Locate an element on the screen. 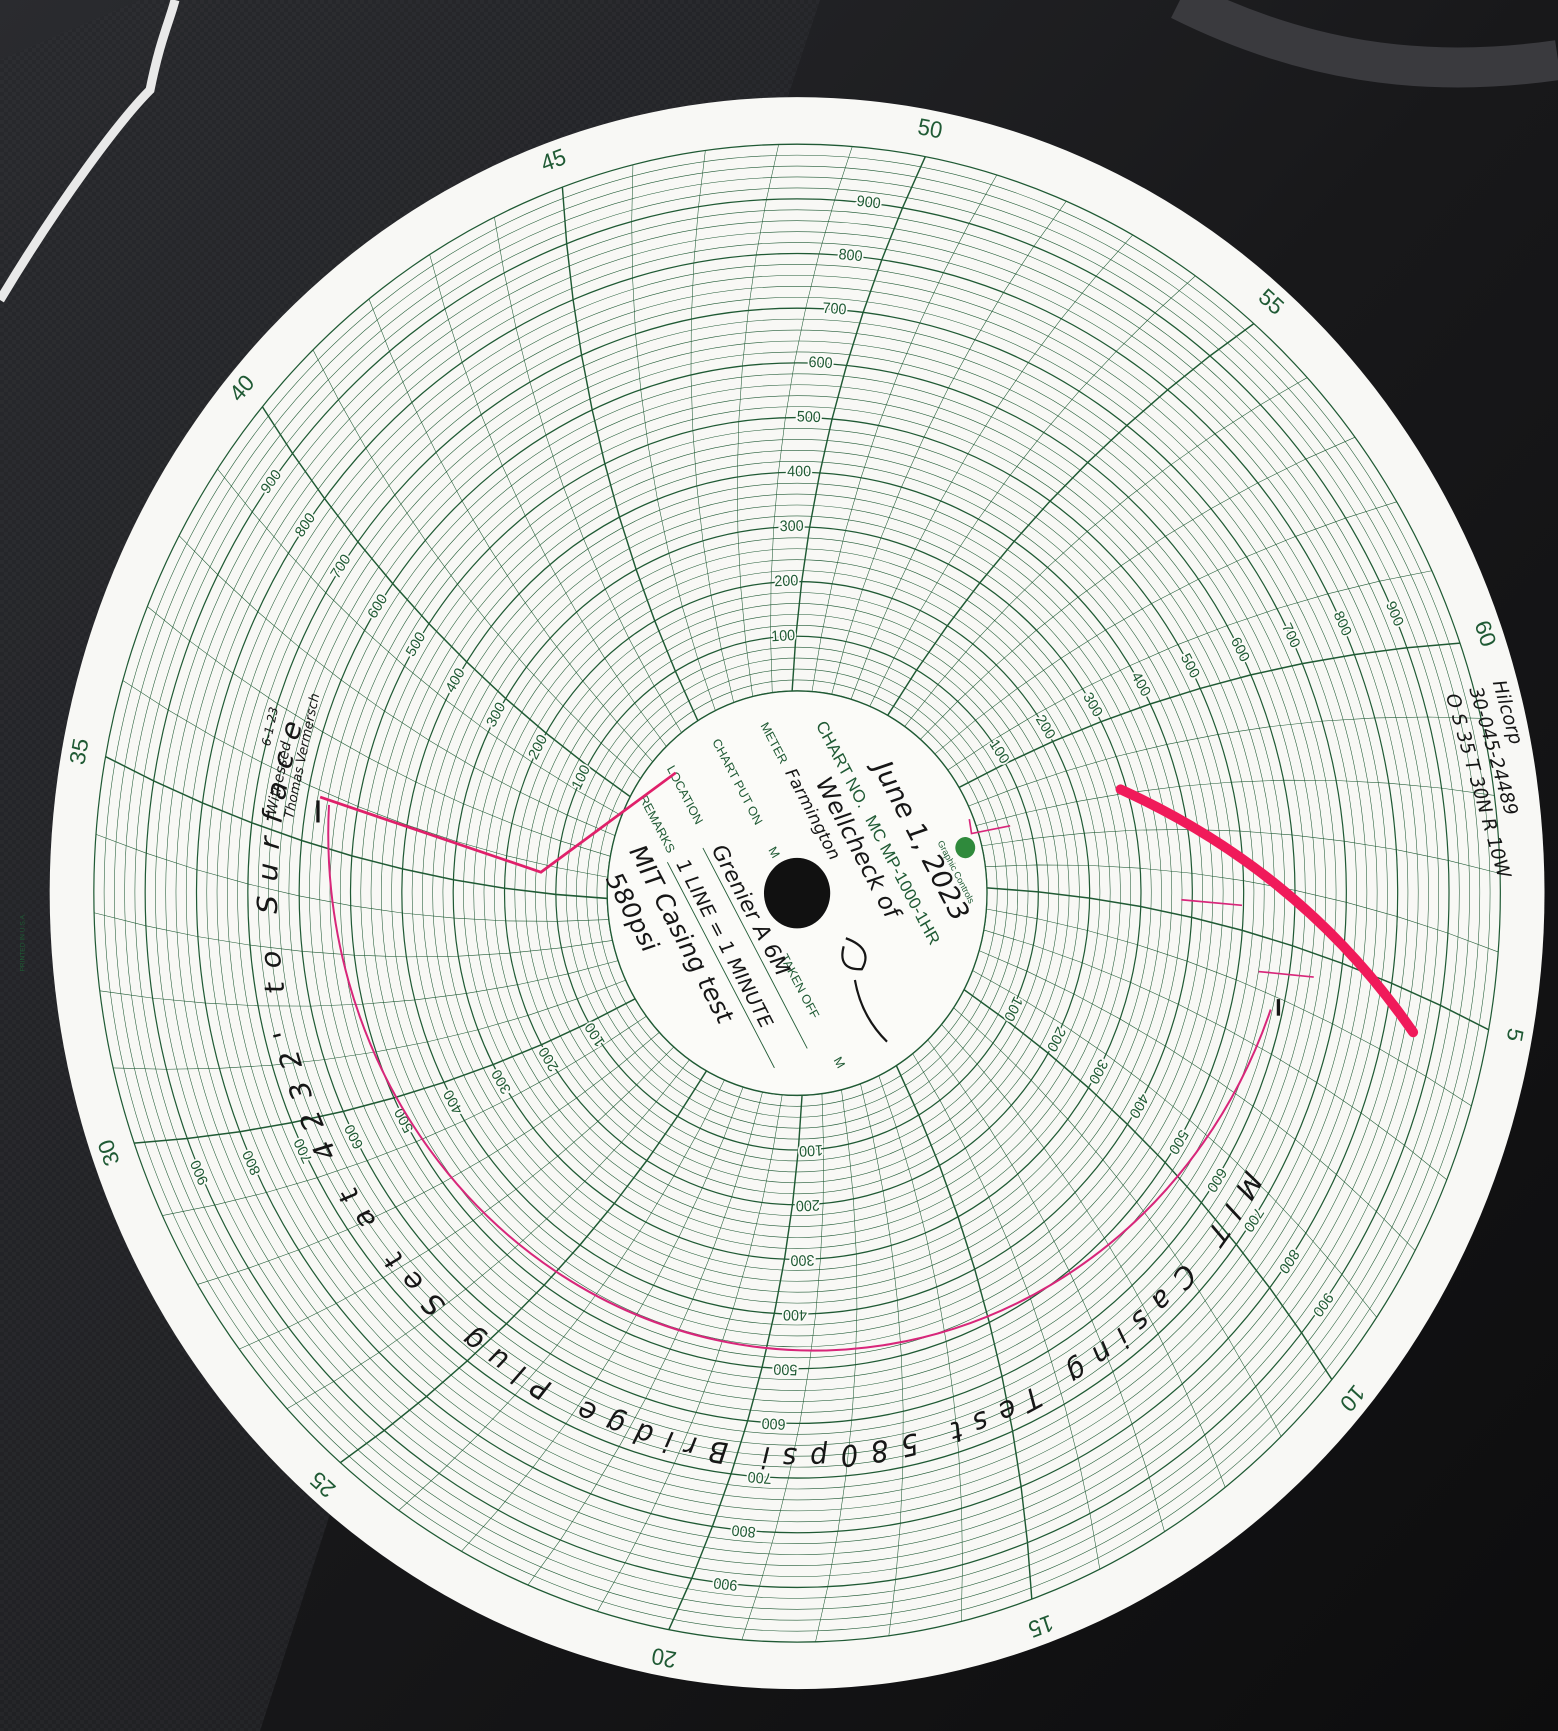  pen-mark-top is located at coordinates (989, 827).